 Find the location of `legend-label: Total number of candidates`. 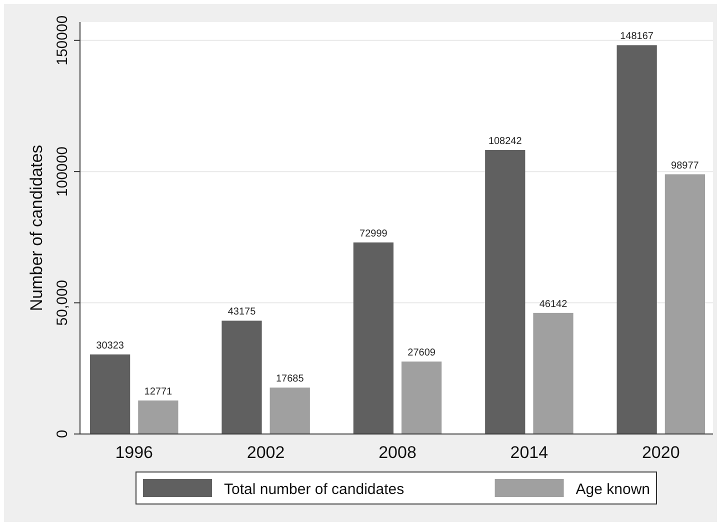

legend-label: Total number of candidates is located at coordinates (314, 489).